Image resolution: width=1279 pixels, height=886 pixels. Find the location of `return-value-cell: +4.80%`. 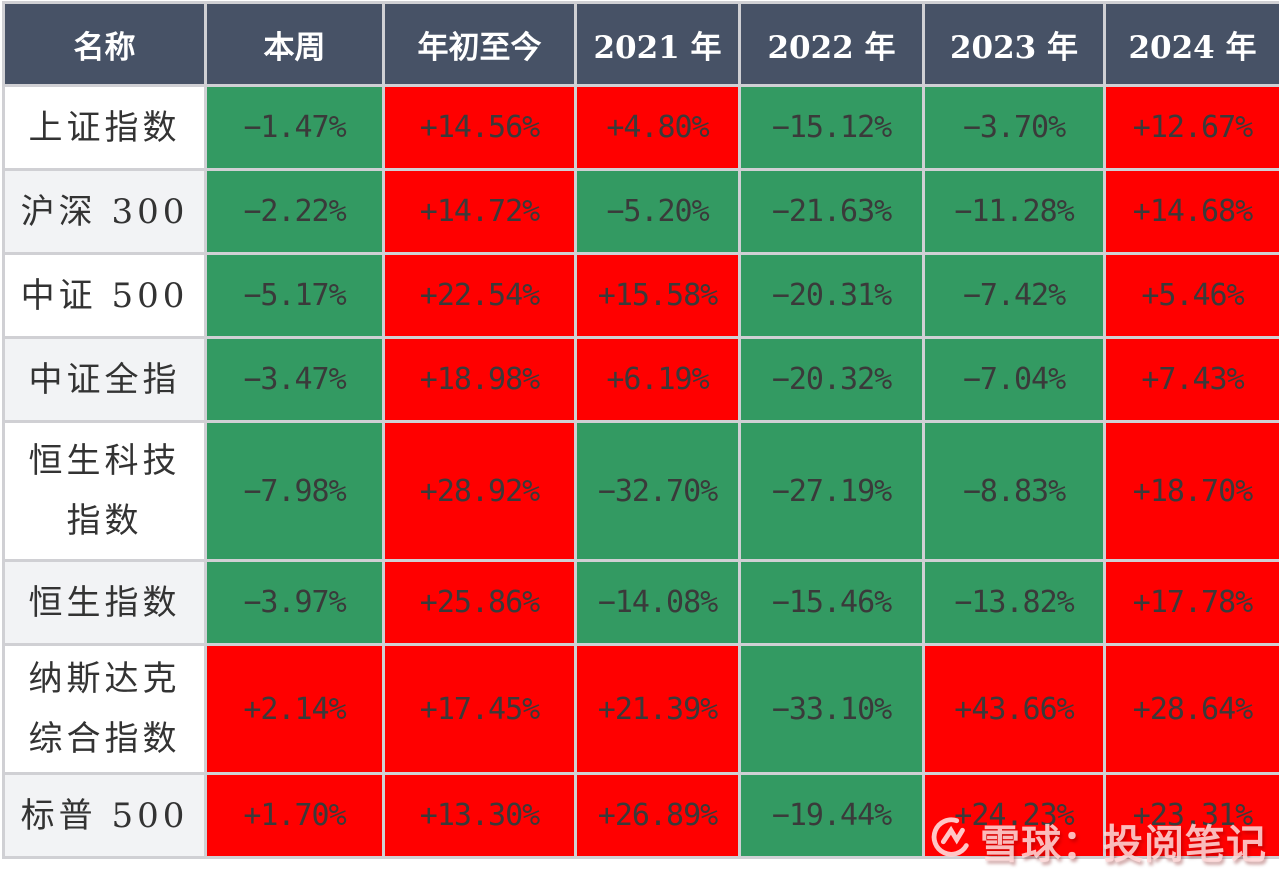

return-value-cell: +4.80% is located at coordinates (657, 127).